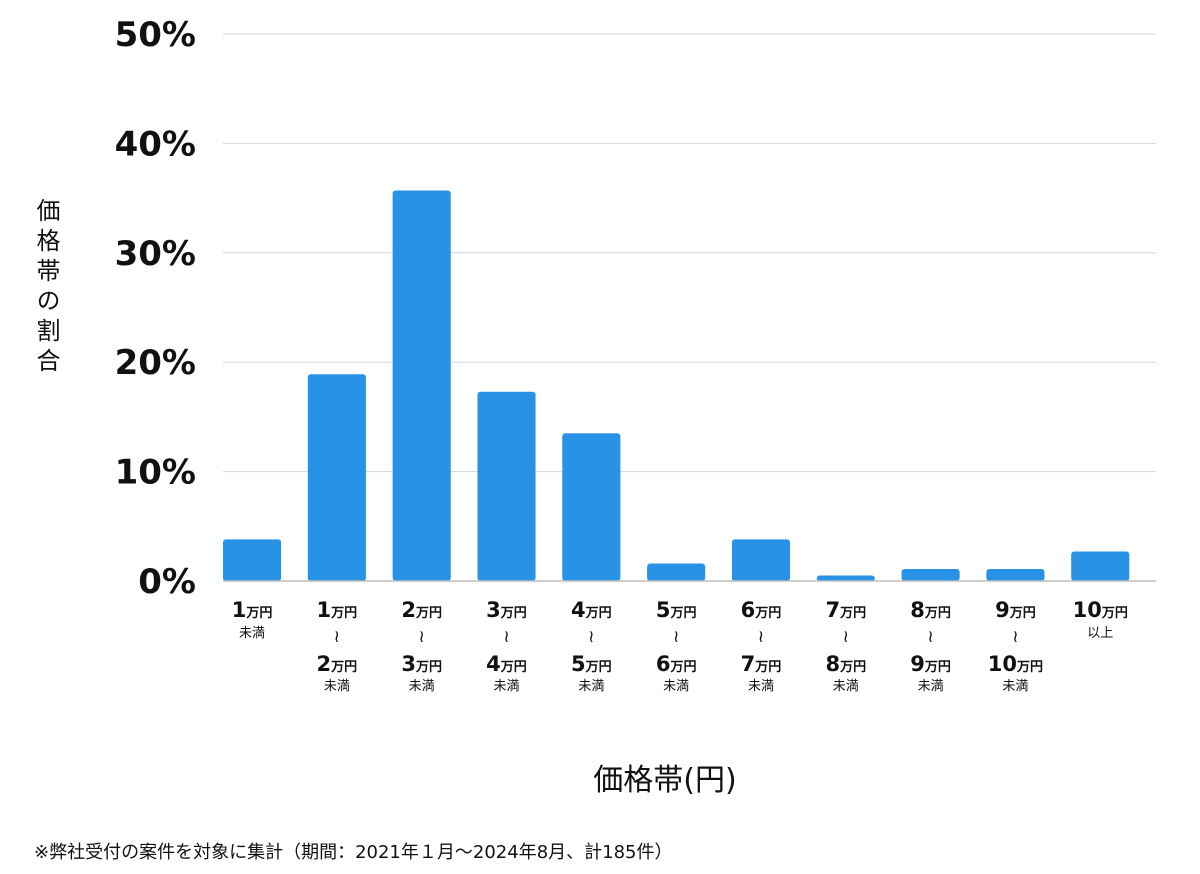 The width and height of the screenshot is (1200, 874). I want to click on footnote: ※弊社受付の案件を対象に集計（期間：2021年１月〜2024年8月、計185件）, so click(353, 852).